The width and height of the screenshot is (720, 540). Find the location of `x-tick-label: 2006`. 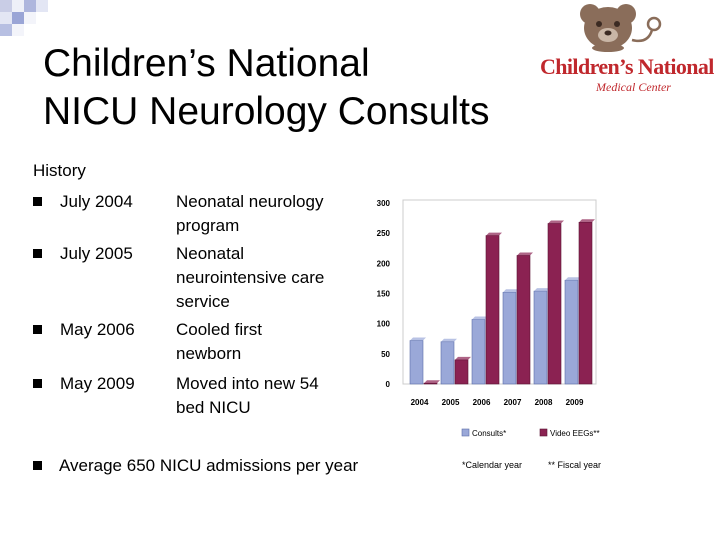

x-tick-label: 2006 is located at coordinates (482, 402).